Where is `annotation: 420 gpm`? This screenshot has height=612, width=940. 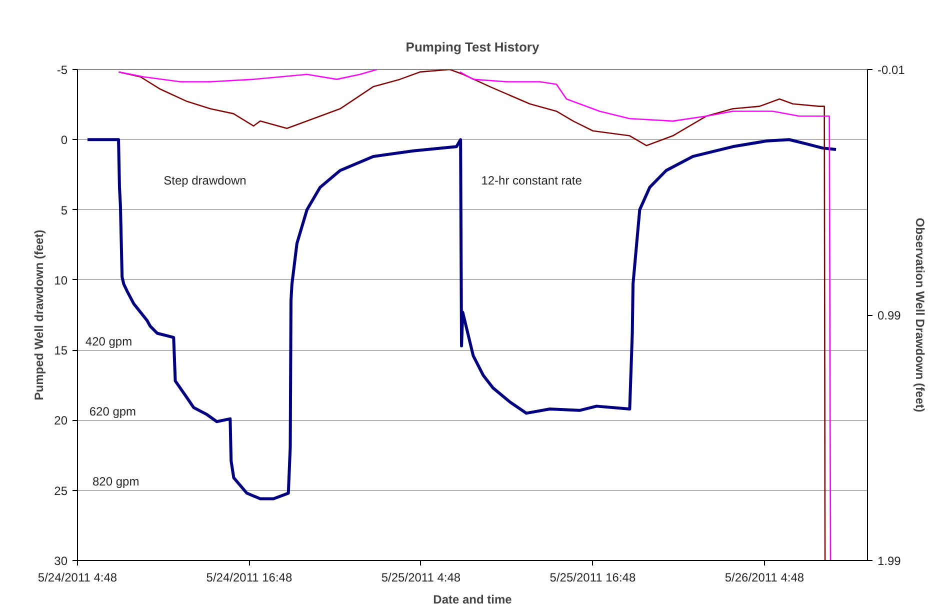
annotation: 420 gpm is located at coordinates (108, 341).